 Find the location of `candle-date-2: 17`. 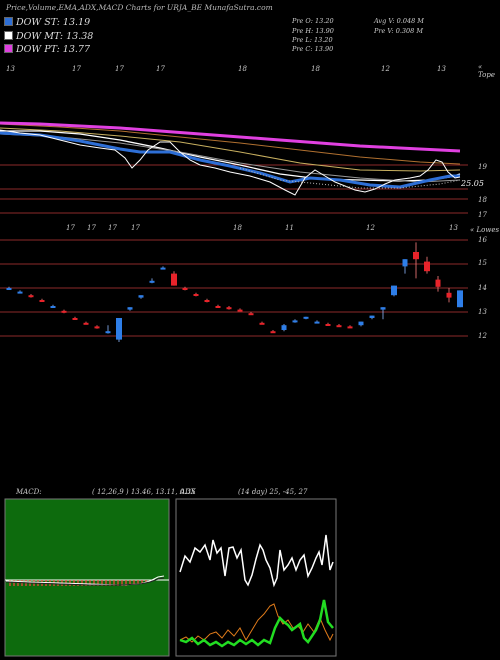

candle-date-2: 17 is located at coordinates (112, 228).